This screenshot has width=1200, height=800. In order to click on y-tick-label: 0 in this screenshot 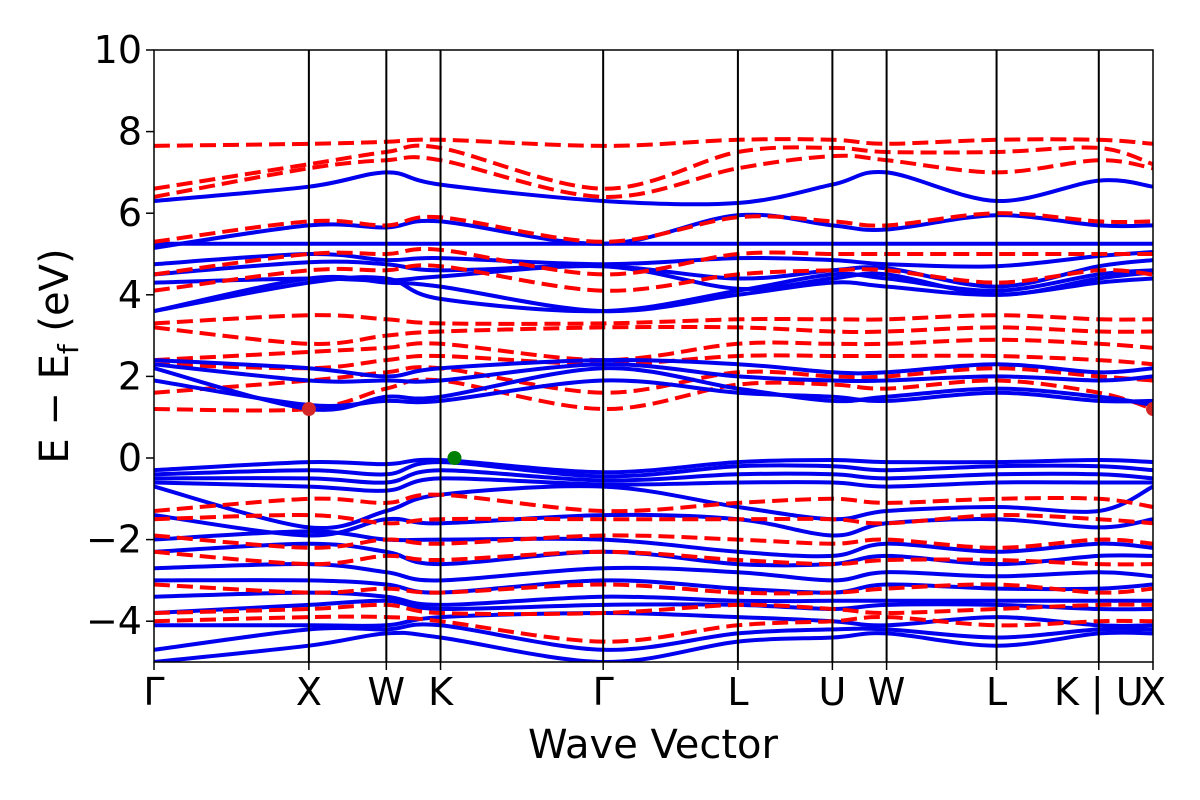, I will do `click(130, 458)`.